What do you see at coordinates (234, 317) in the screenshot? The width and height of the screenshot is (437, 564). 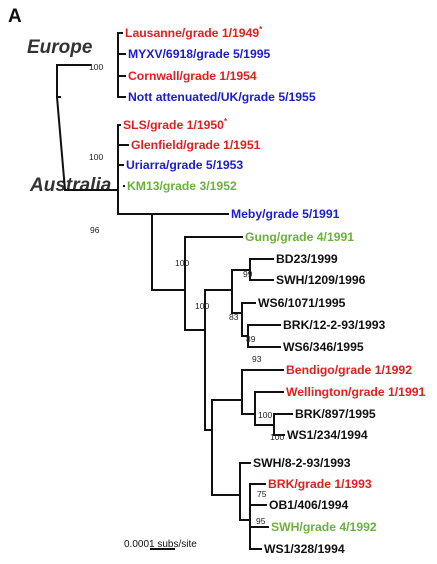 I see `bootstrap-value: 83` at bounding box center [234, 317].